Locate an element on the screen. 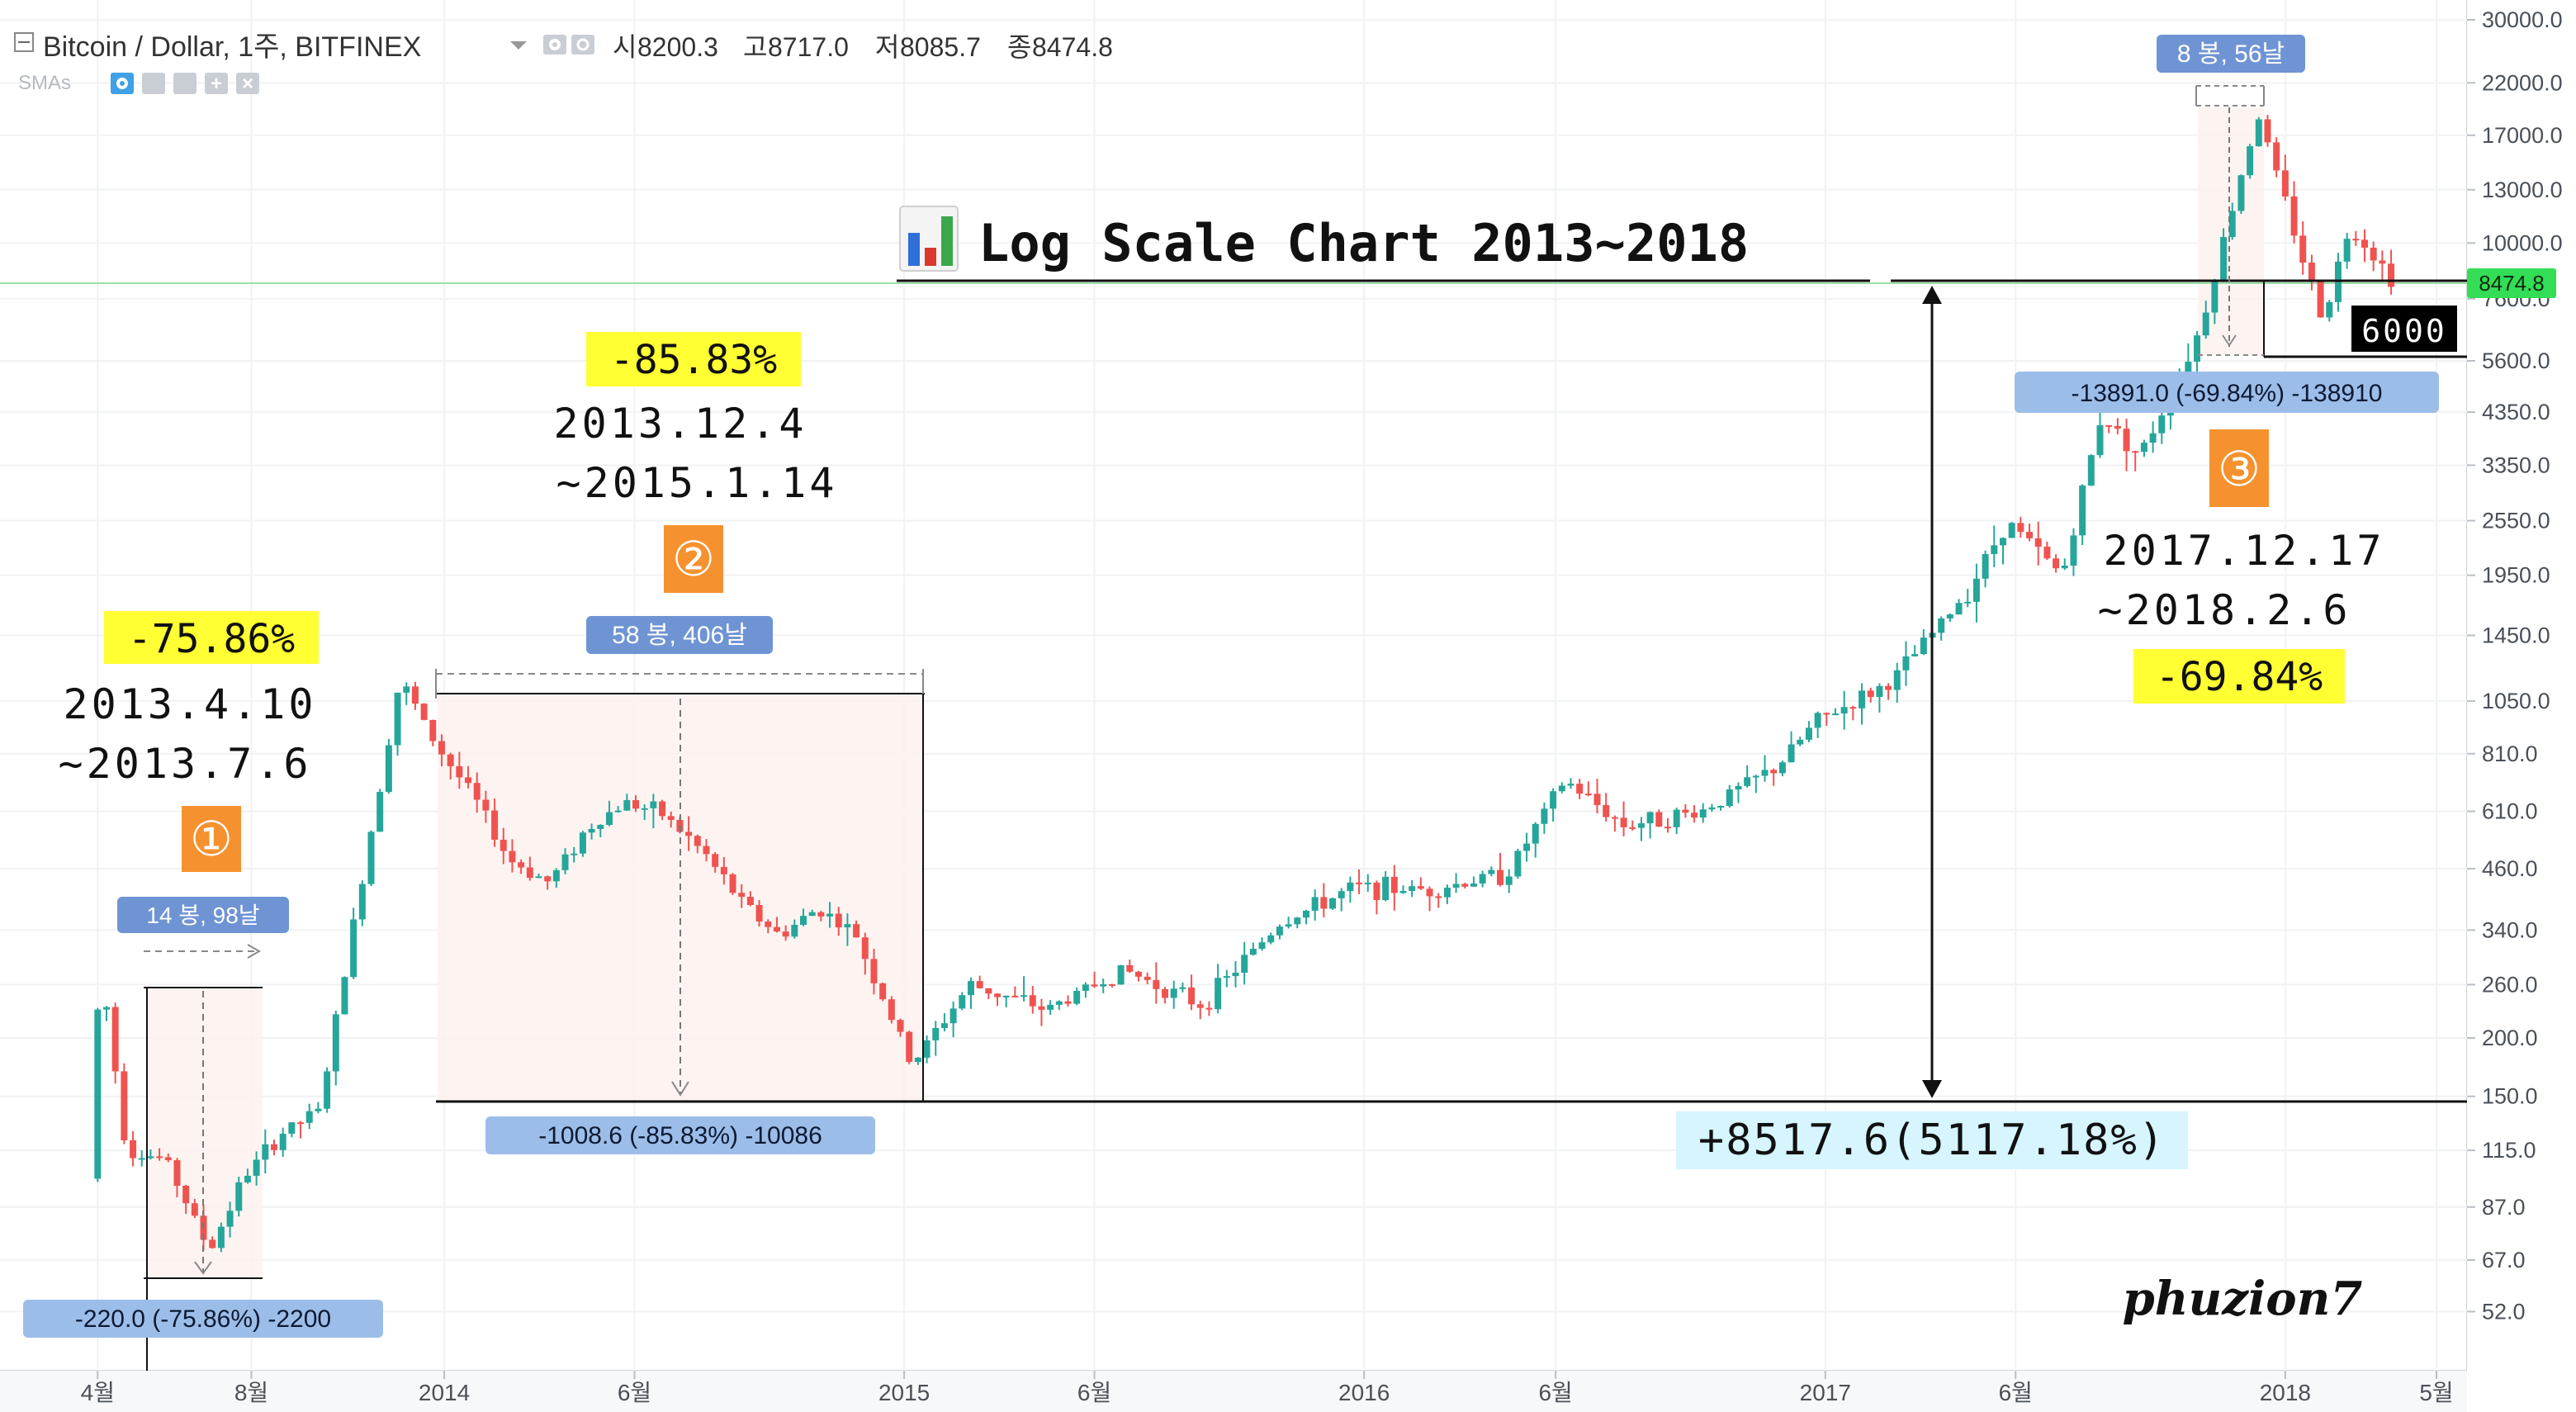  symbol-dropdown-icon is located at coordinates (518, 45).